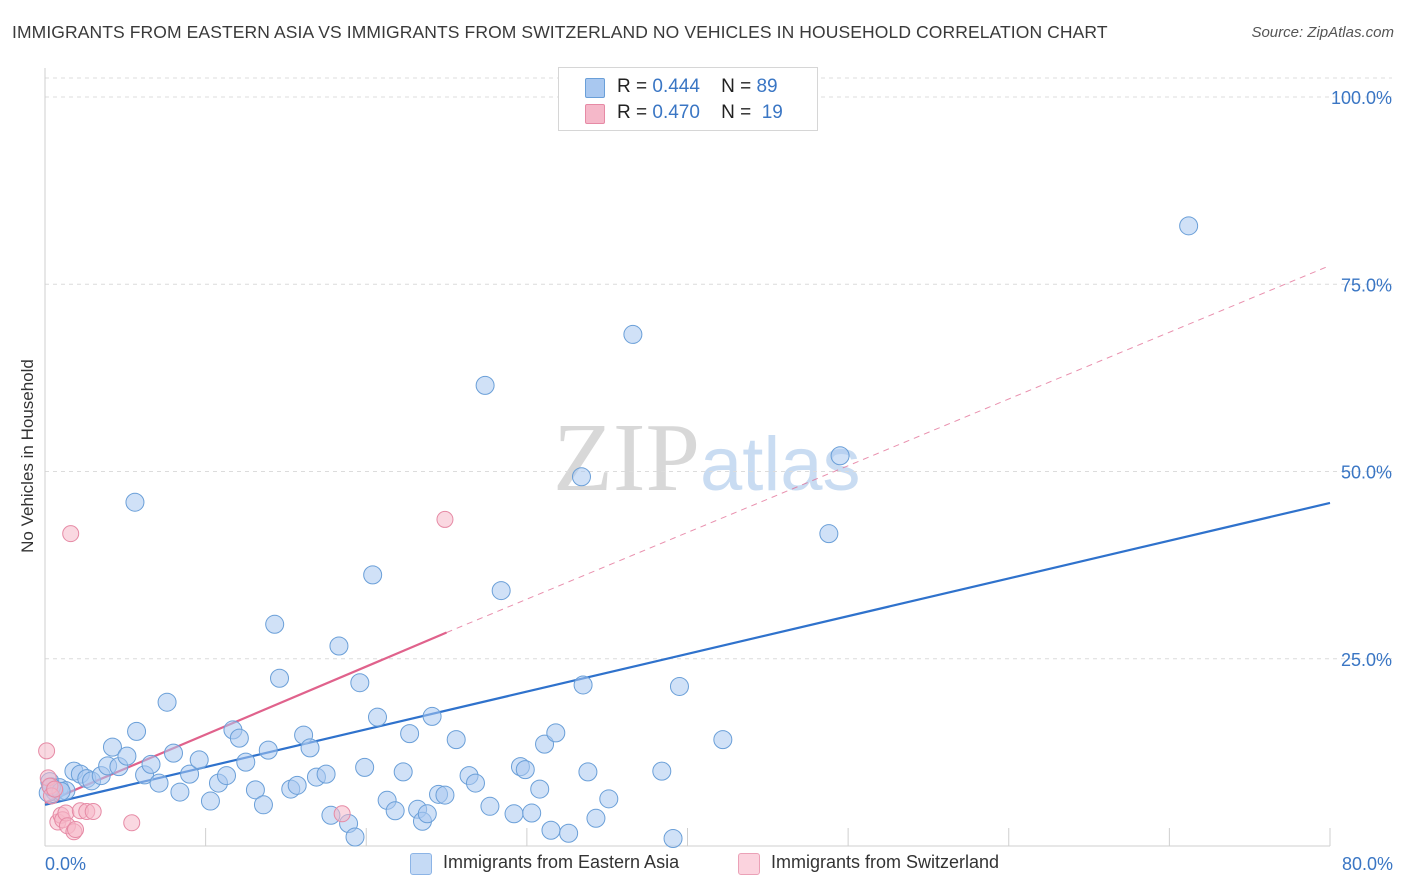  What do you see at coordinates (1366, 285) in the screenshot?
I see `y-tick-label: 75.0%` at bounding box center [1366, 285].